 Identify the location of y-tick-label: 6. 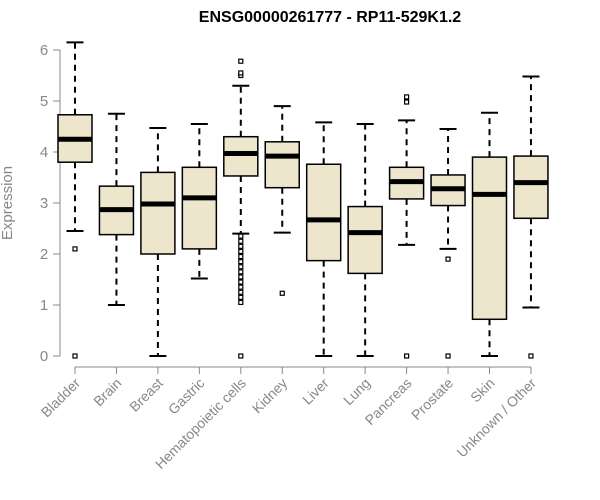
(44, 50).